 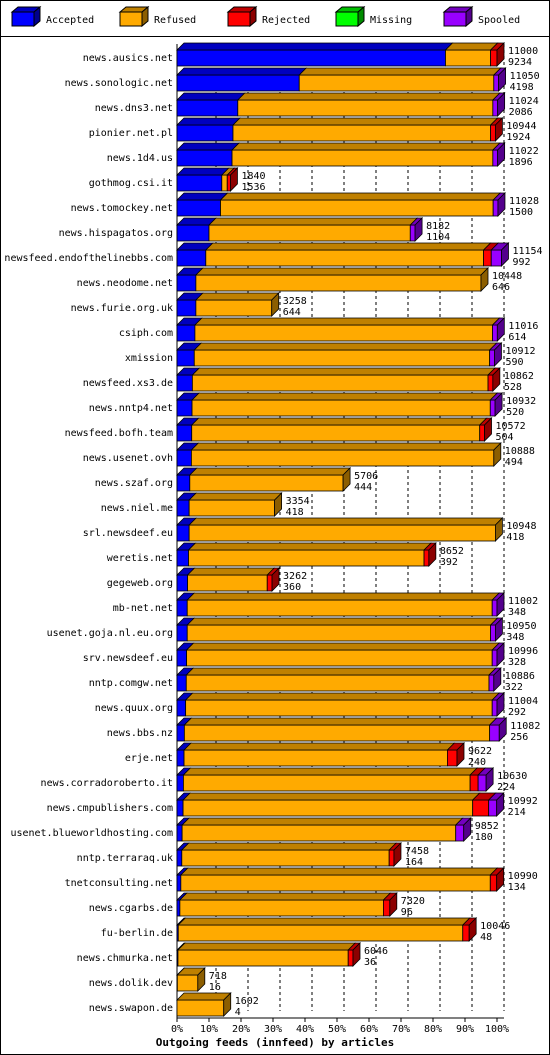 I want to click on y-tick-label: news.tomockey.net, so click(x=122, y=208).